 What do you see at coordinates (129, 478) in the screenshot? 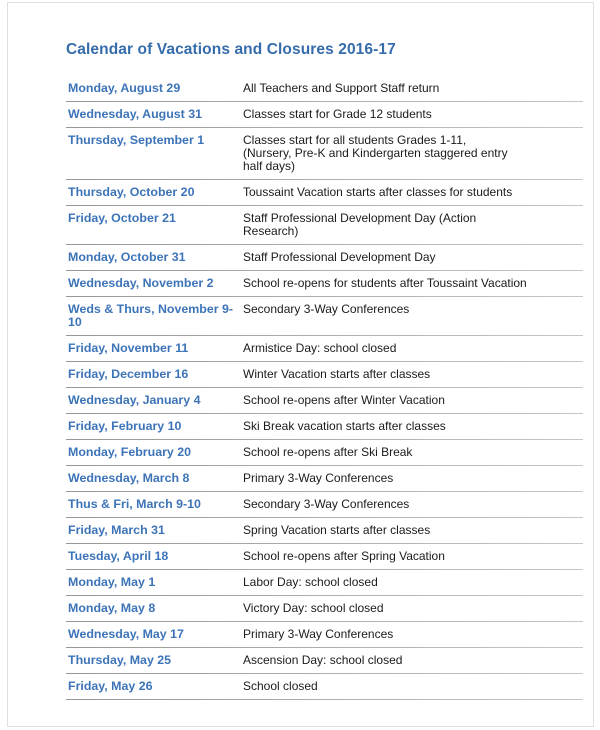
I see `date-cell: Wednesday, March 8` at bounding box center [129, 478].